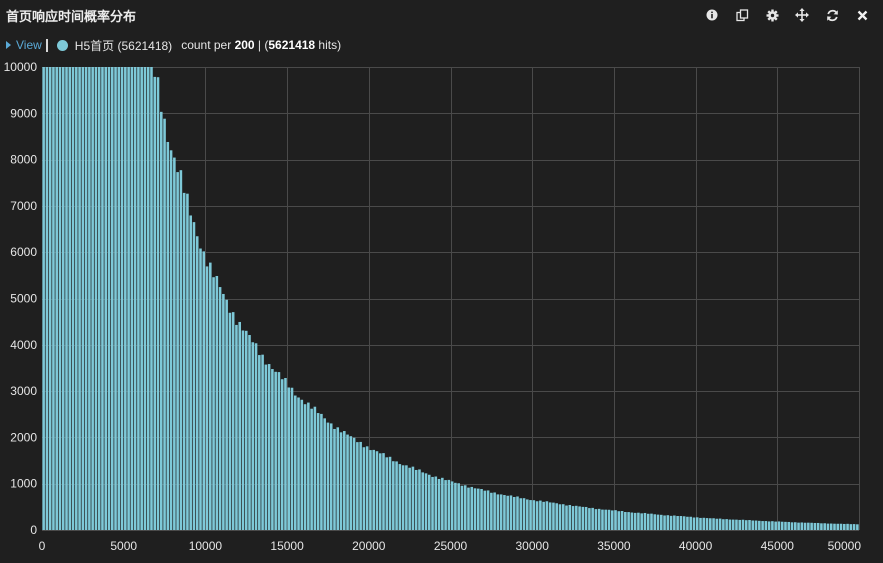  I want to click on close-icon, so click(862, 15).